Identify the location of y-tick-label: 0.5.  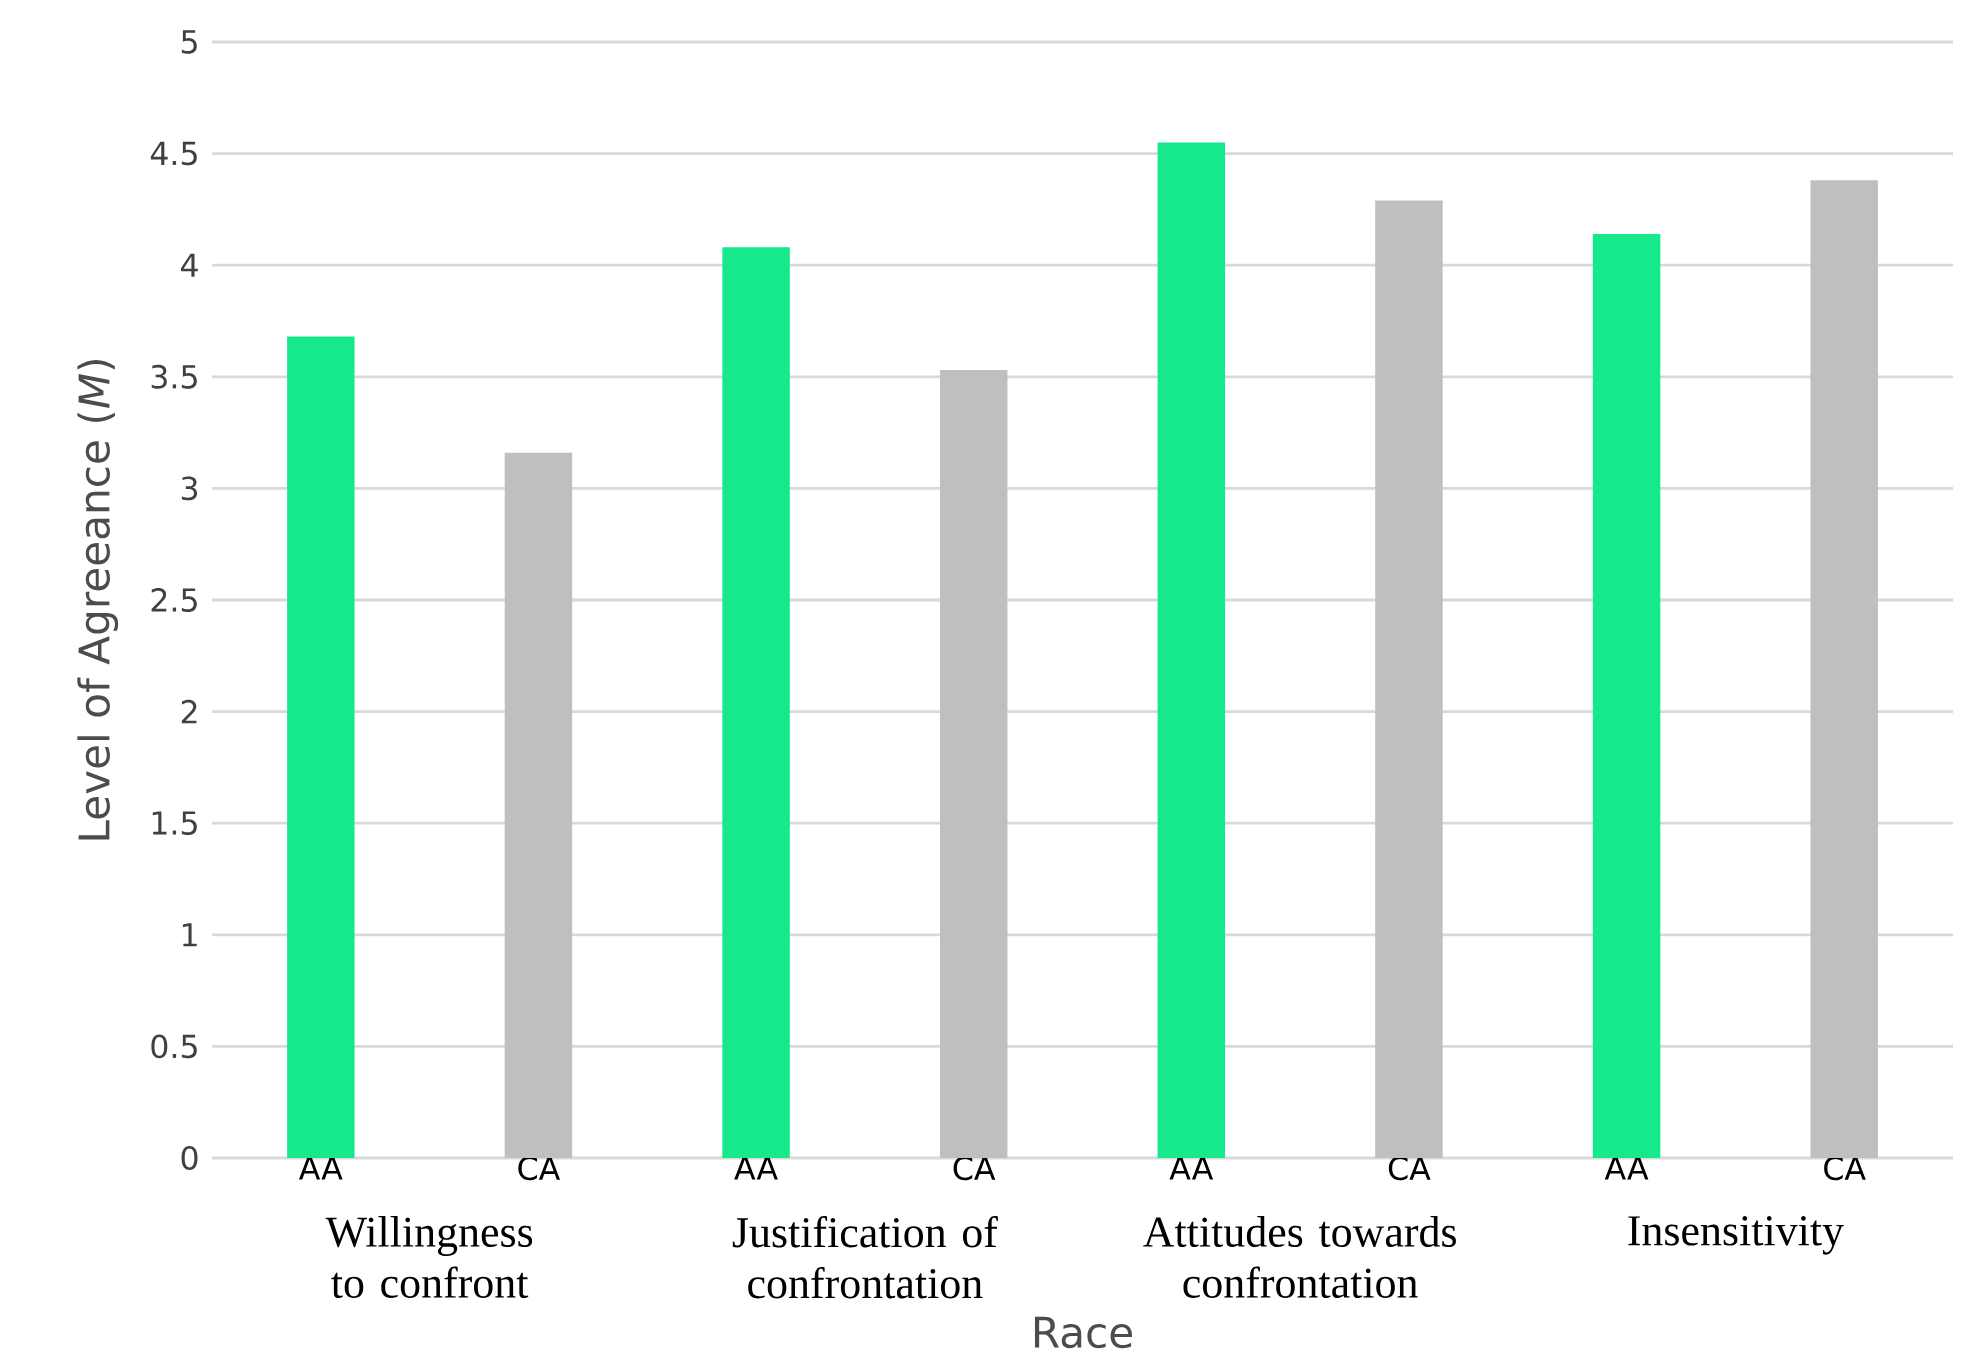
(174, 1046).